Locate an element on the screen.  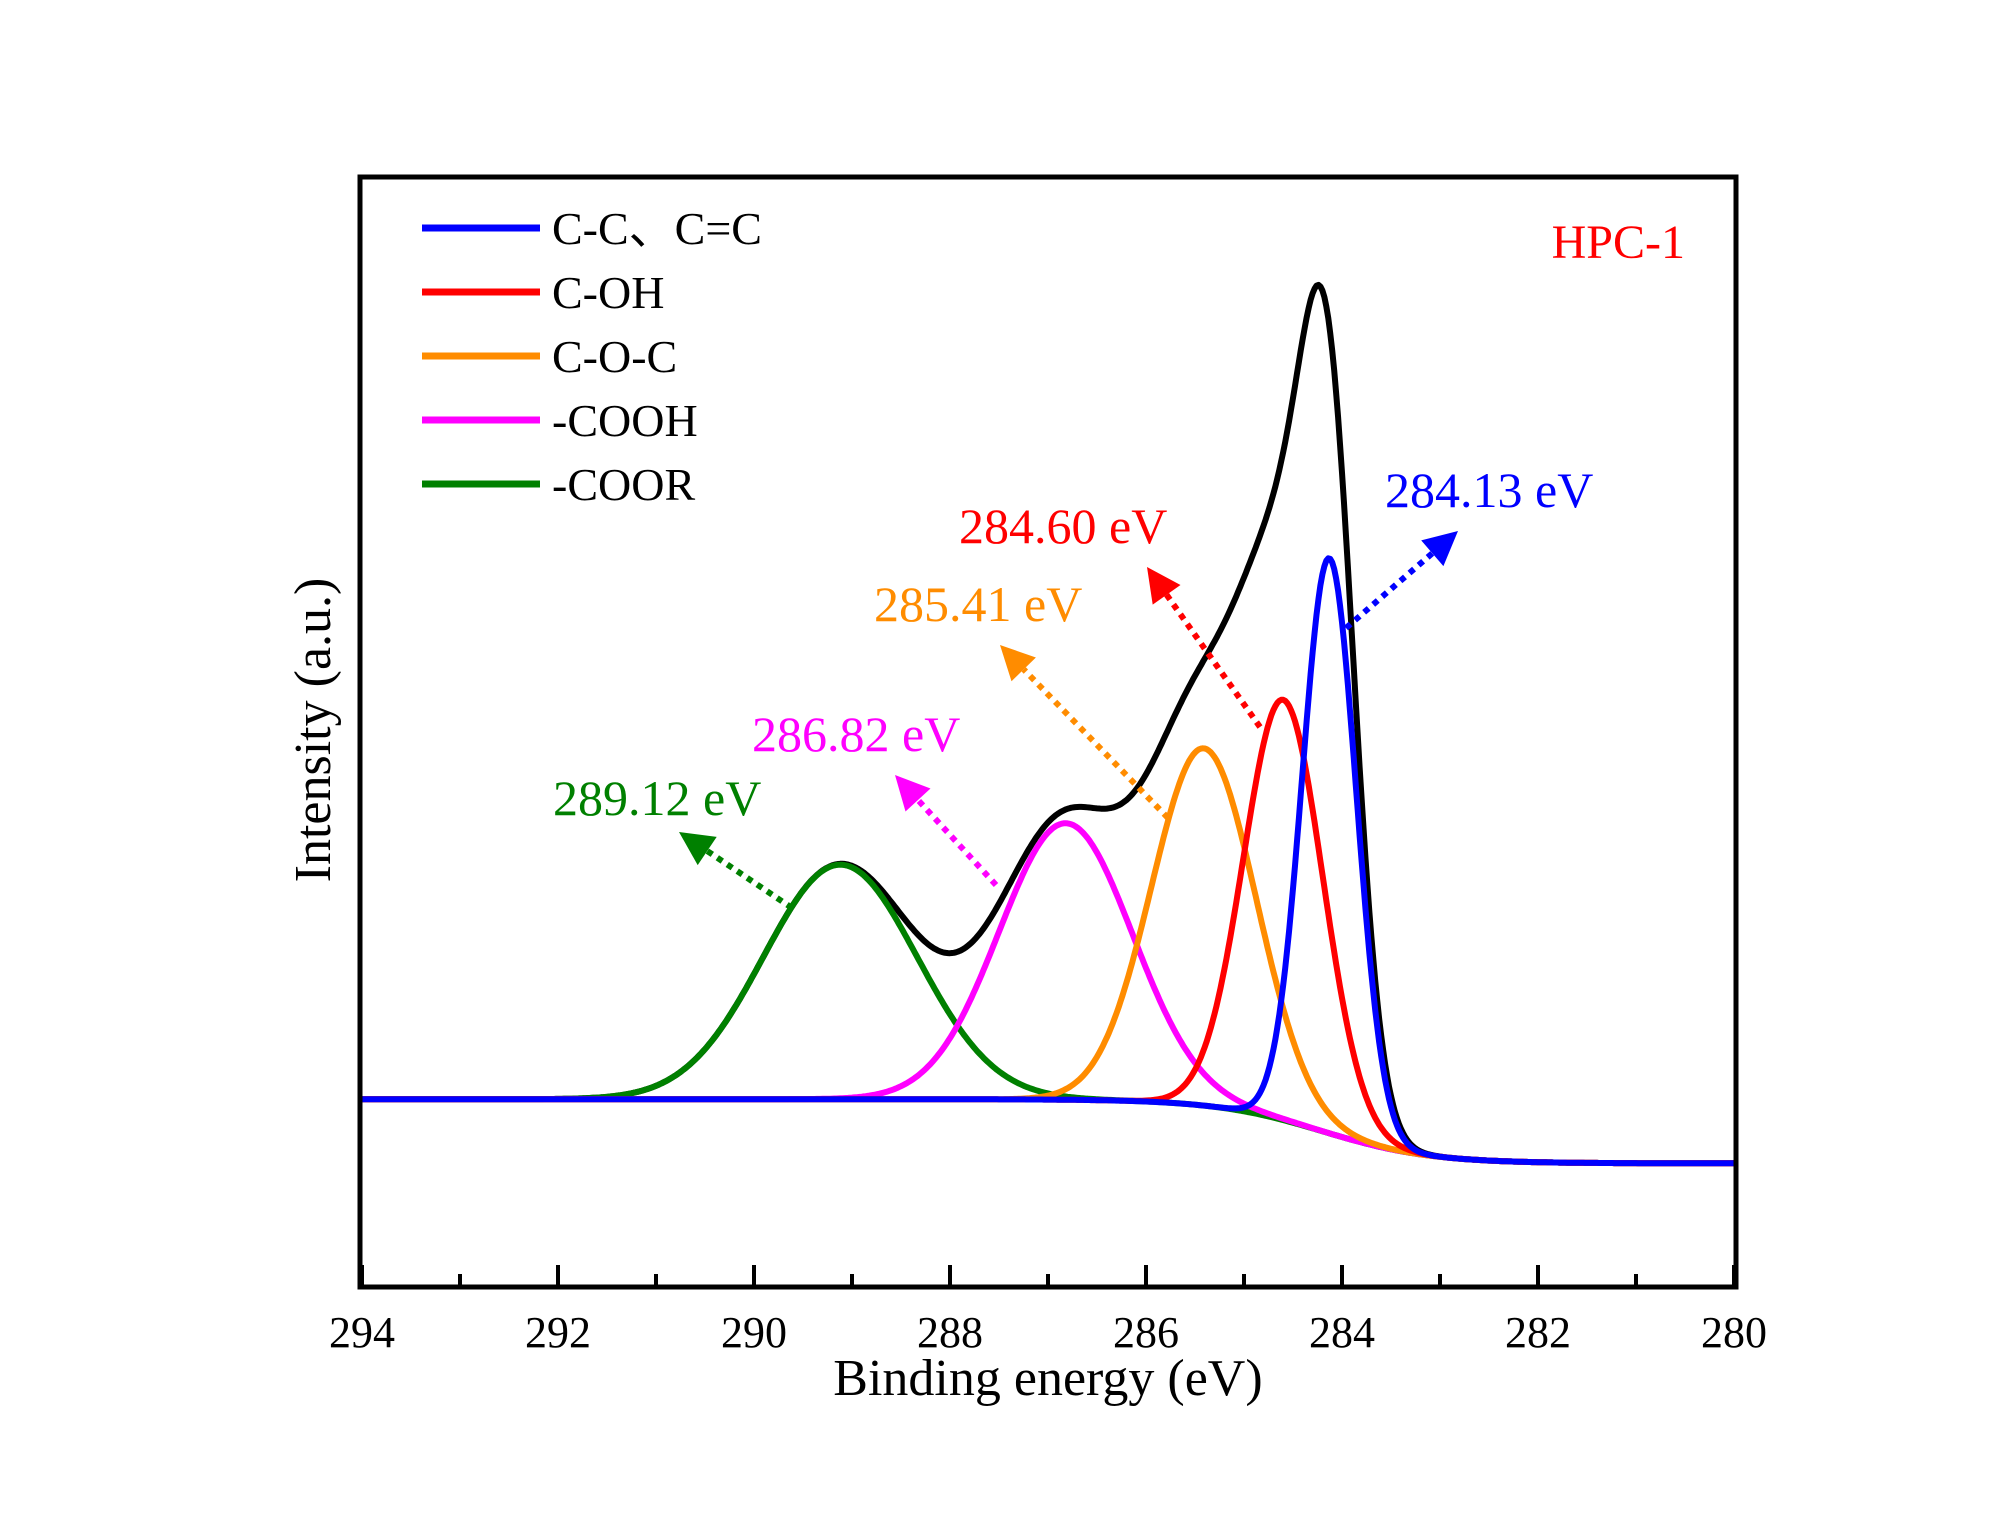
legend-label: -COOR is located at coordinates (623, 484).